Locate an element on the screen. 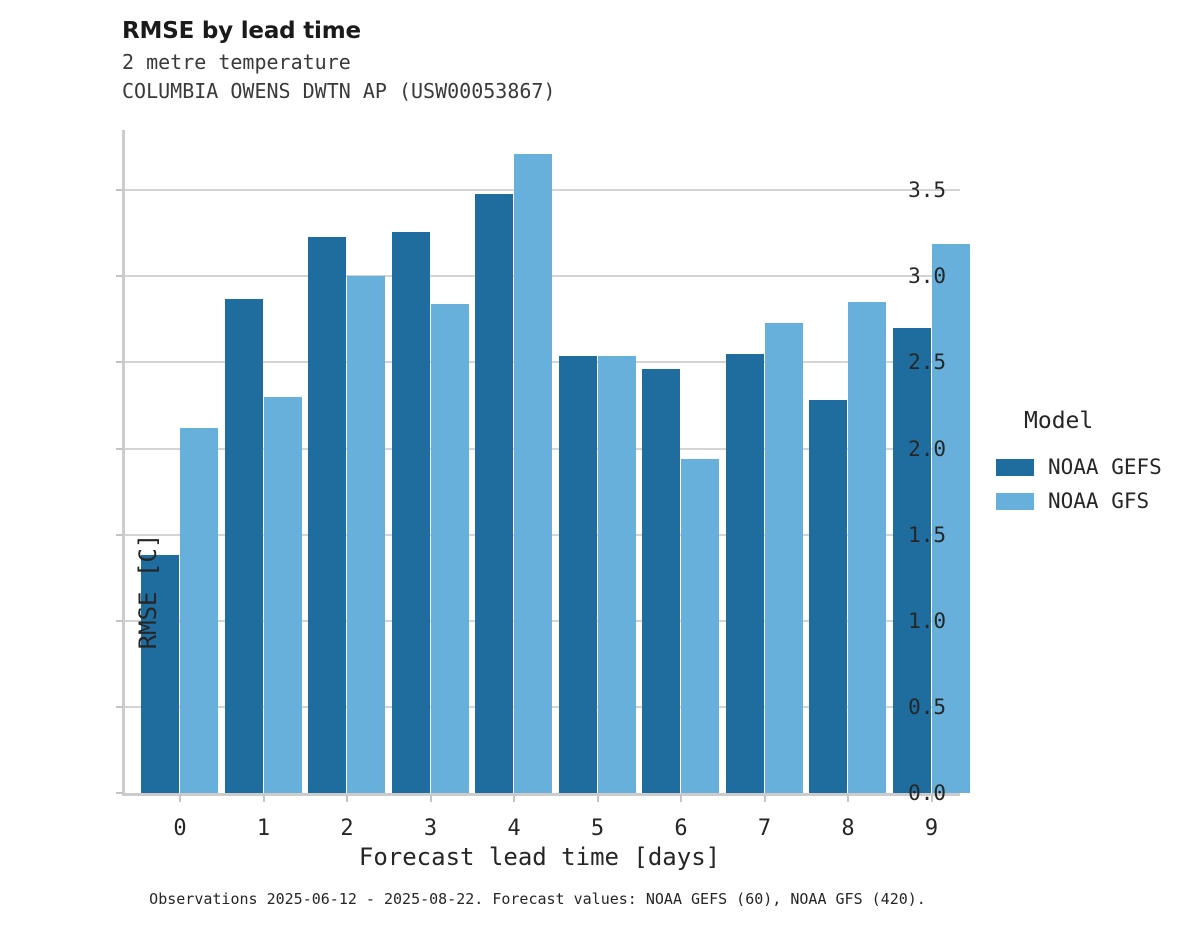 This screenshot has width=1188, height=928. bar-group: 1 is located at coordinates (263, 485).